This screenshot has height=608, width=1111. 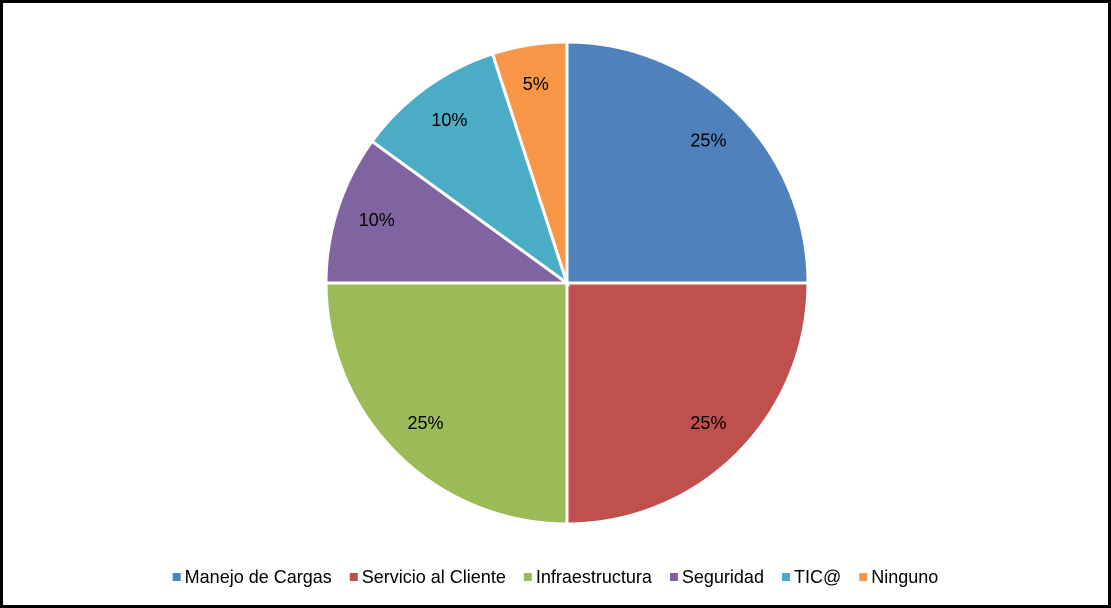 What do you see at coordinates (594, 577) in the screenshot?
I see `legend-label: Infraestructura` at bounding box center [594, 577].